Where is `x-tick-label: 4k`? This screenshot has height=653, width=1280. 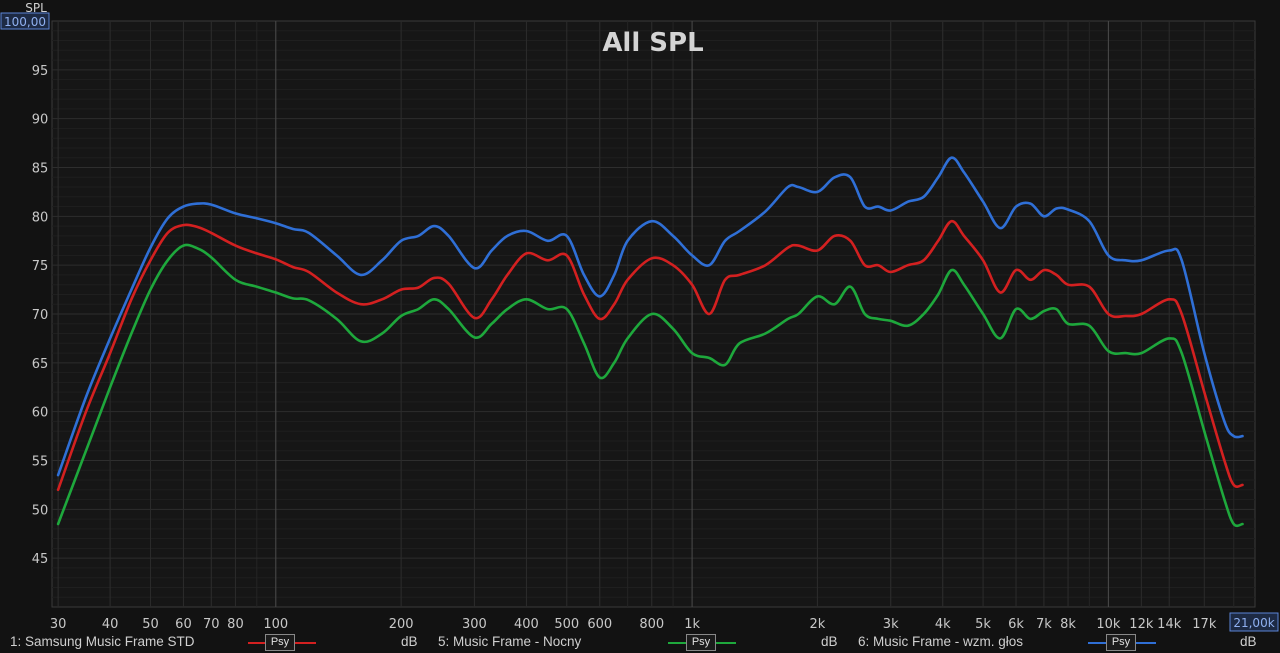
x-tick-label: 4k is located at coordinates (943, 624).